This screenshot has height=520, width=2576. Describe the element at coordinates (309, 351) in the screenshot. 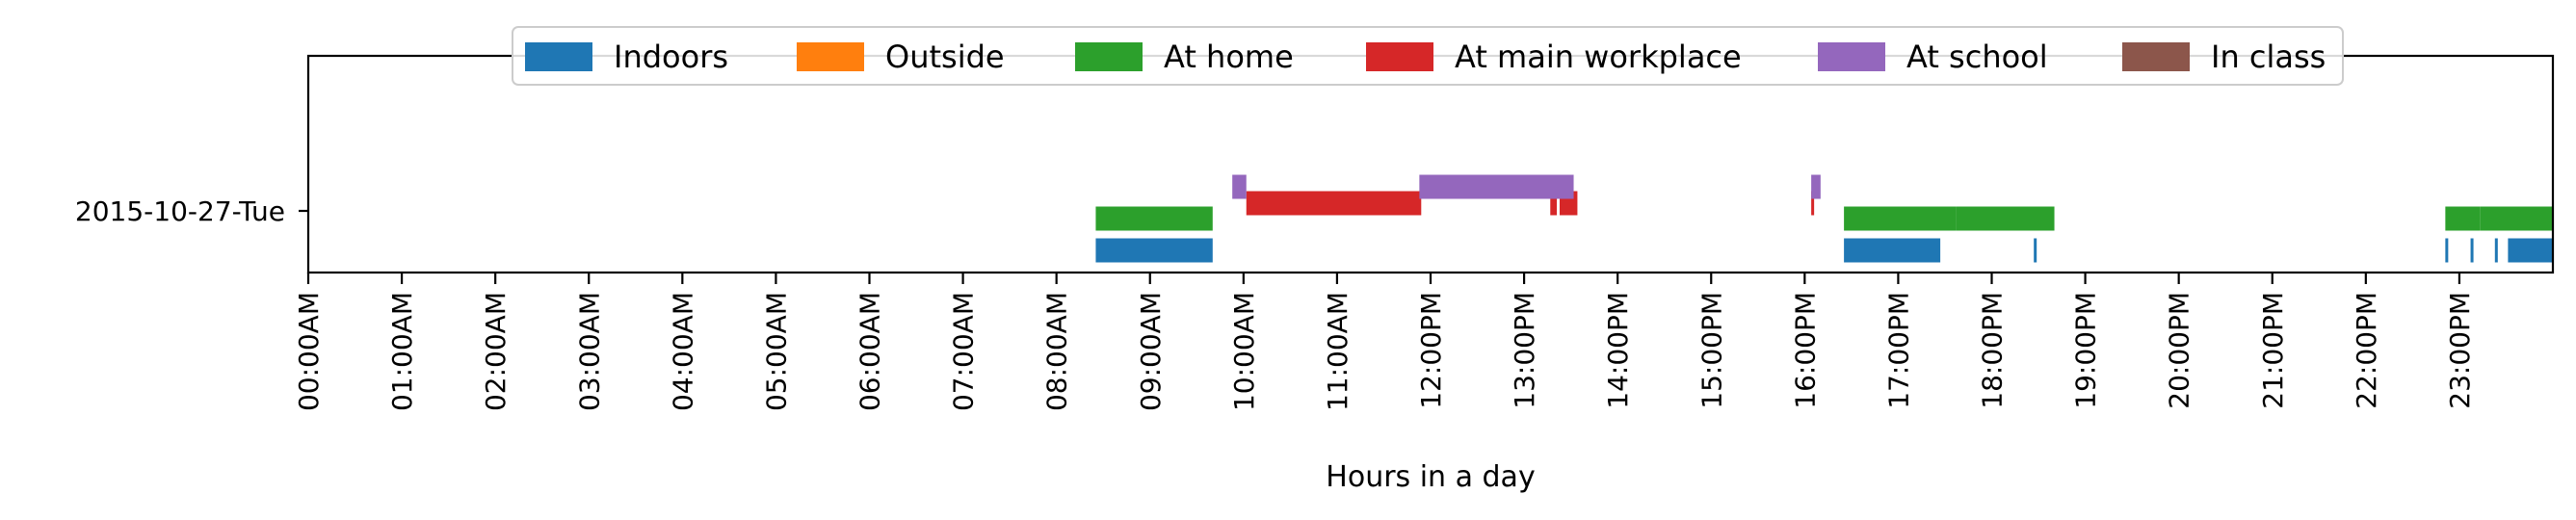

I see `x-tick-label: 00:00AM` at that location.